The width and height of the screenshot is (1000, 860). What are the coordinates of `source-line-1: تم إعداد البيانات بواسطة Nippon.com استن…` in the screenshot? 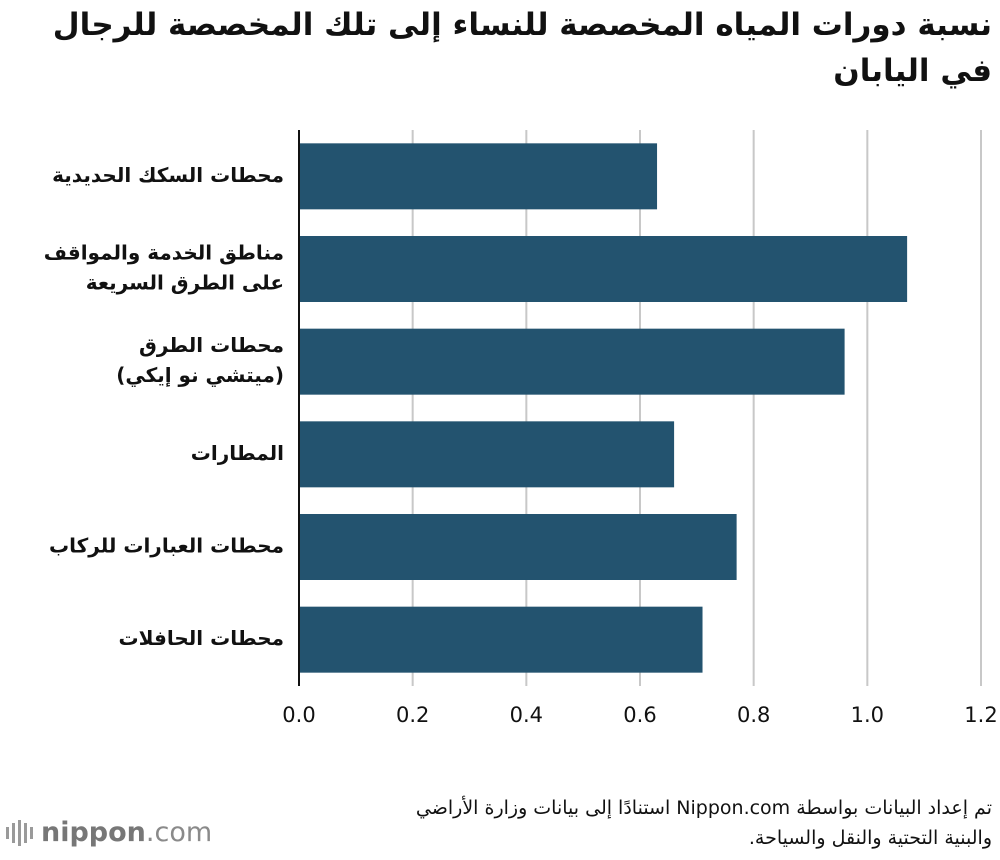 It's located at (703, 808).